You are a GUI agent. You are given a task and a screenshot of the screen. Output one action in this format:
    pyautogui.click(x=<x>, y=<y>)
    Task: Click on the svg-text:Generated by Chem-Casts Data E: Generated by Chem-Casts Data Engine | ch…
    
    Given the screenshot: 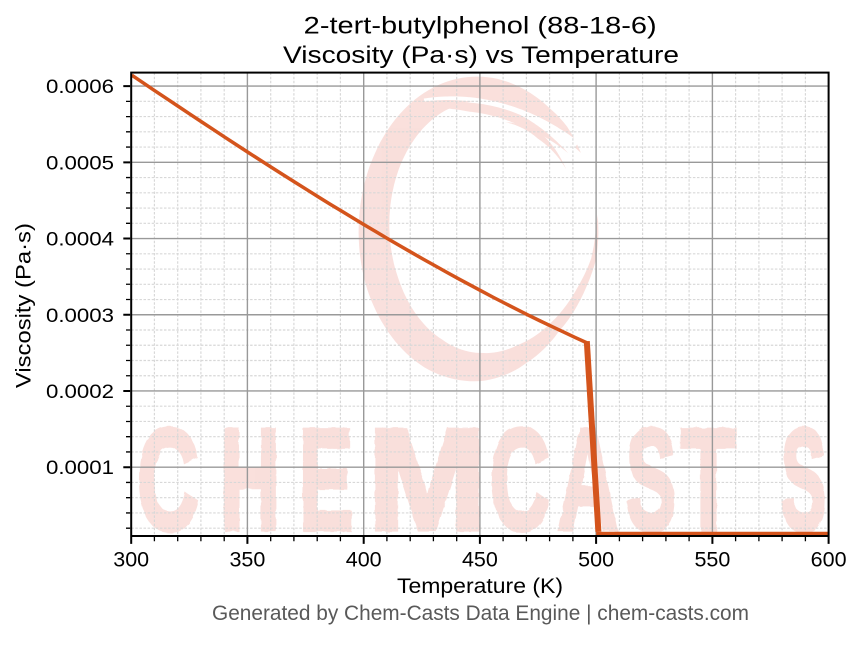 What is the action you would take?
    pyautogui.click(x=480, y=613)
    